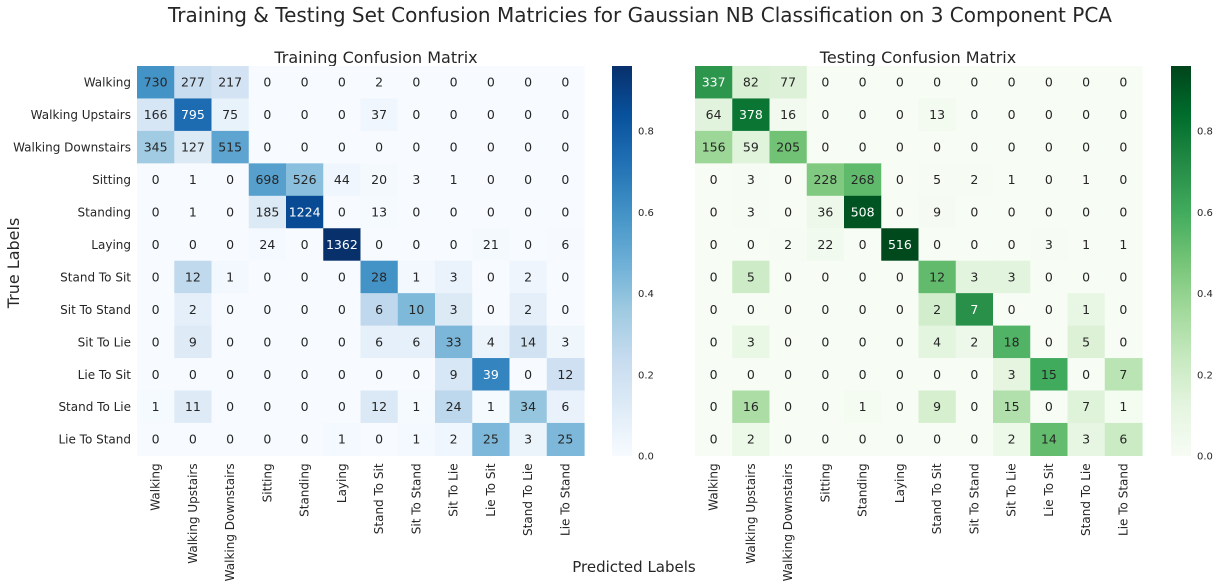  I want to click on testing-cell-value: 82, so click(751, 82).